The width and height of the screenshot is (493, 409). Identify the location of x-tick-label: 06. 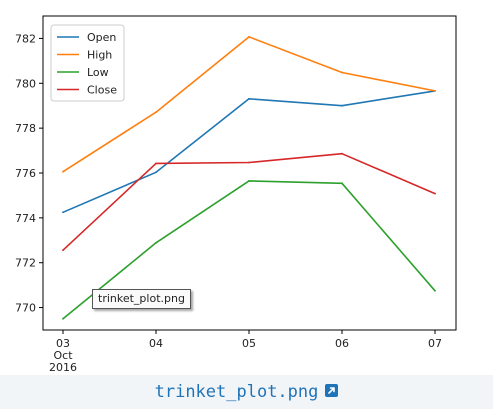
(342, 343).